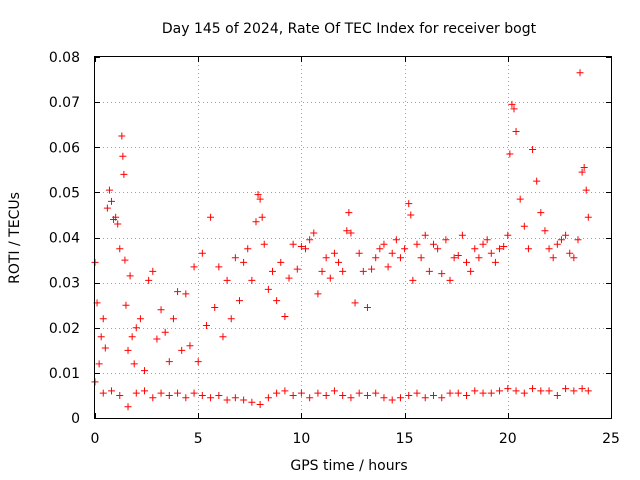  Describe the element at coordinates (64, 193) in the screenshot. I see `y-tick-label: 0.05` at that location.